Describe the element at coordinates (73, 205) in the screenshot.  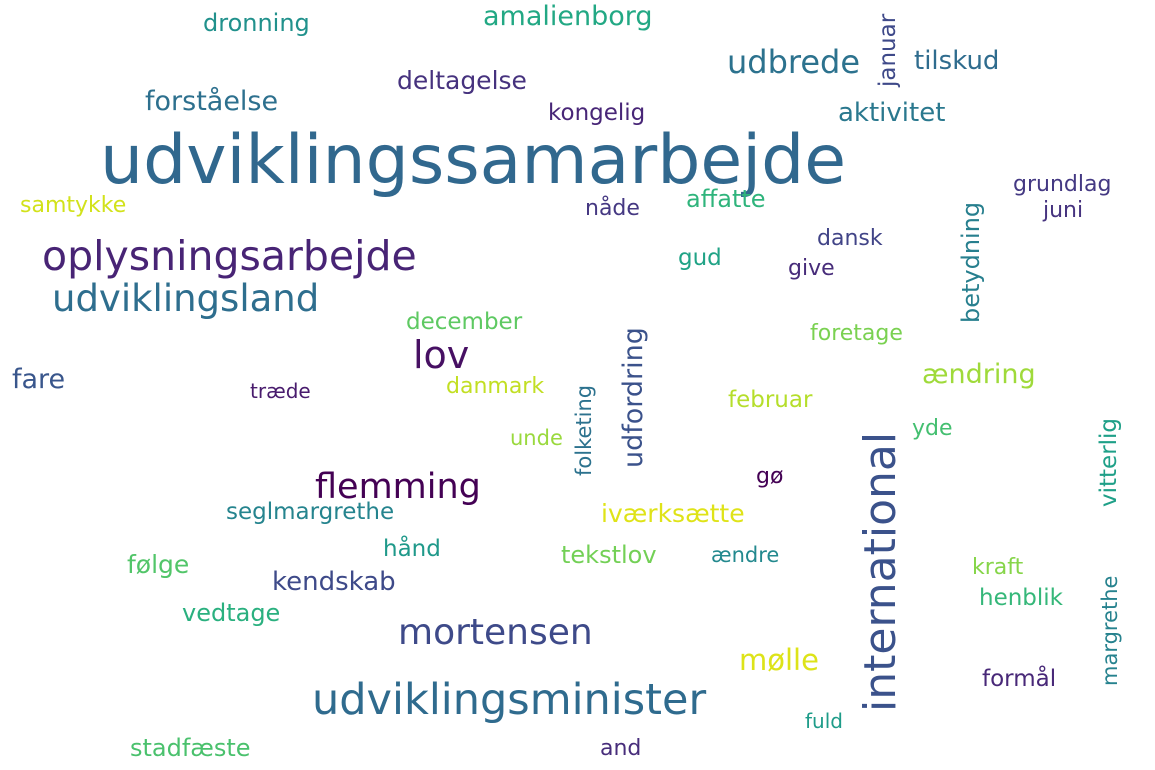
I see `word: samtykke` at that location.